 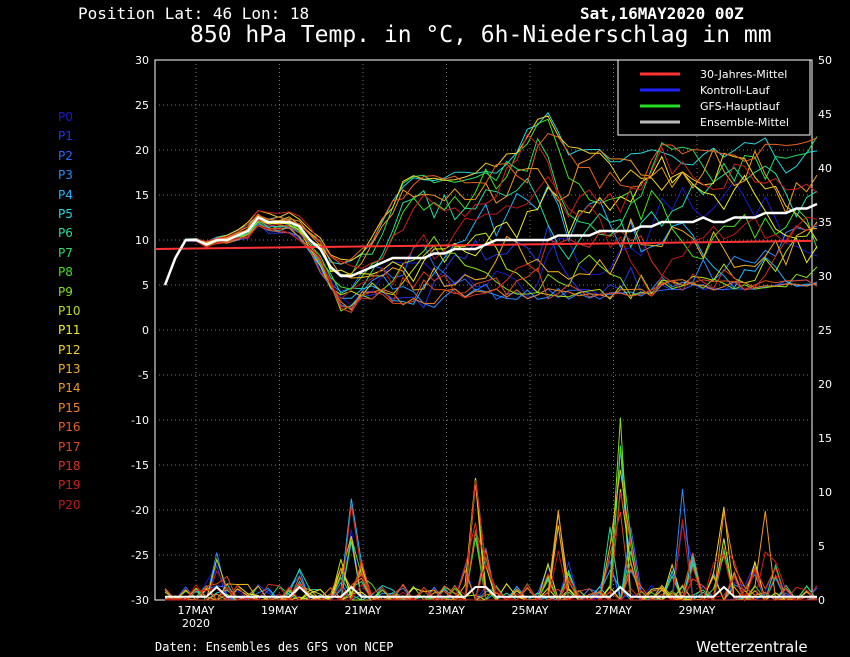 What do you see at coordinates (69, 504) in the screenshot?
I see `member-label-p20: P20` at bounding box center [69, 504].